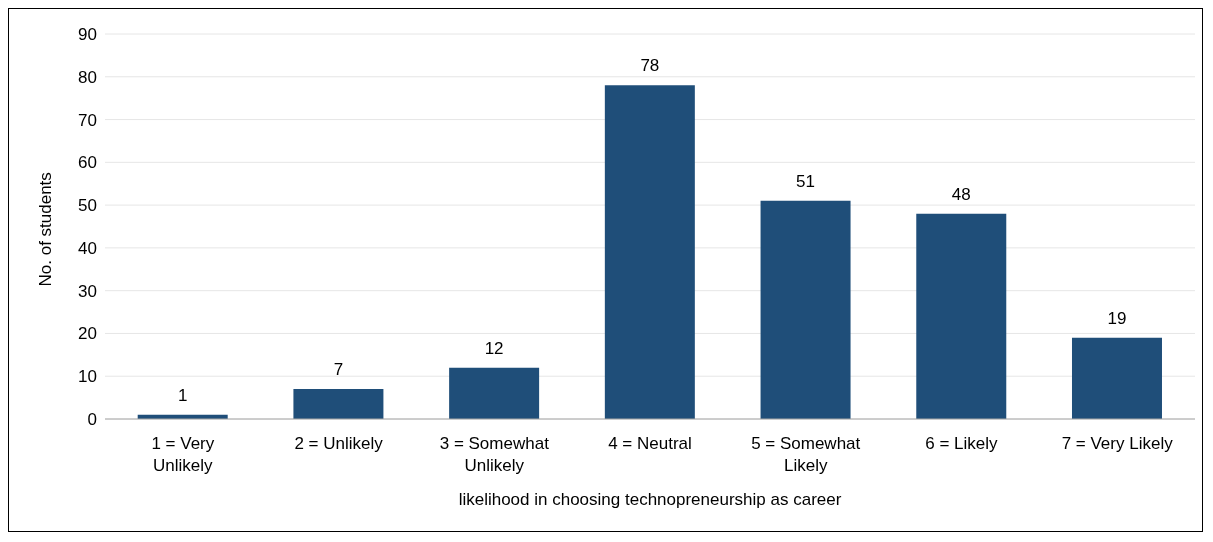 This screenshot has width=1213, height=542. Describe the element at coordinates (338, 370) in the screenshot. I see `data-label: 7` at that location.